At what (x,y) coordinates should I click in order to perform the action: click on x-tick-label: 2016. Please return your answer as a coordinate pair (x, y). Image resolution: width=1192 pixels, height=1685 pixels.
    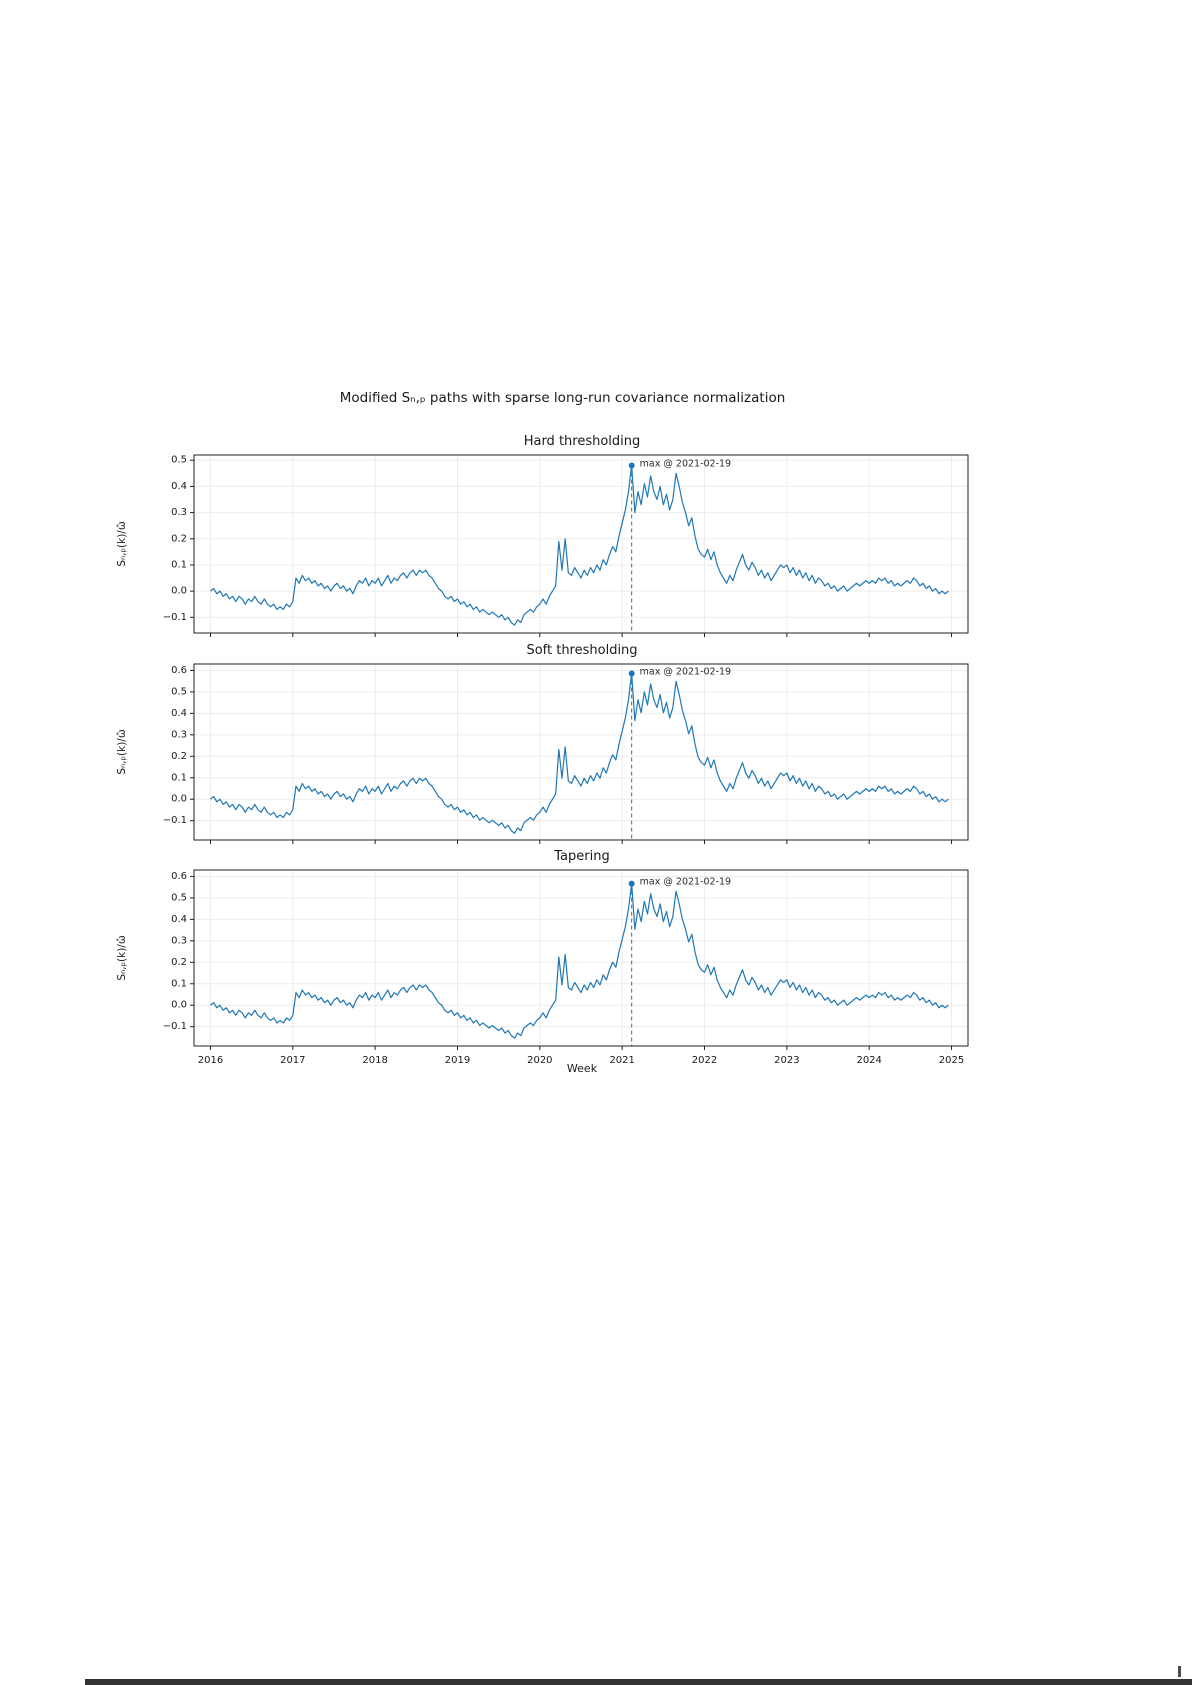
    Looking at the image, I should click on (210, 1060).